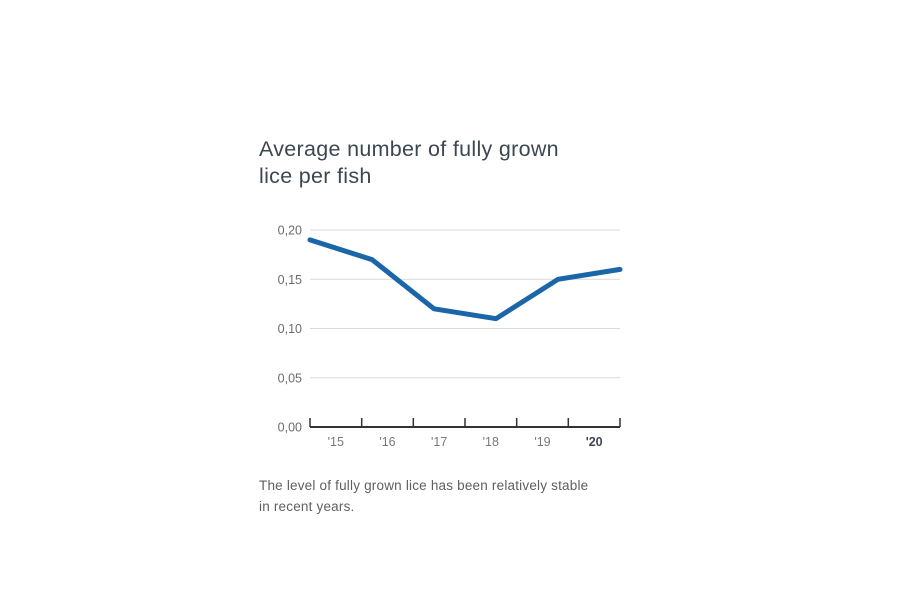 This screenshot has width=900, height=600. What do you see at coordinates (439, 442) in the screenshot?
I see `x-axis-tick-label: '17` at bounding box center [439, 442].